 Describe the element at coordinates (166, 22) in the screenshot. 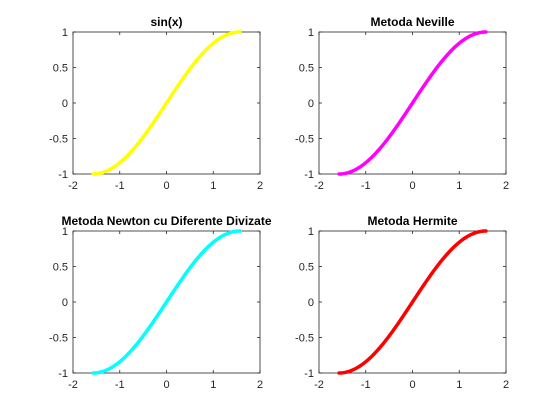

I see `subplot-title: sin(x)` at that location.